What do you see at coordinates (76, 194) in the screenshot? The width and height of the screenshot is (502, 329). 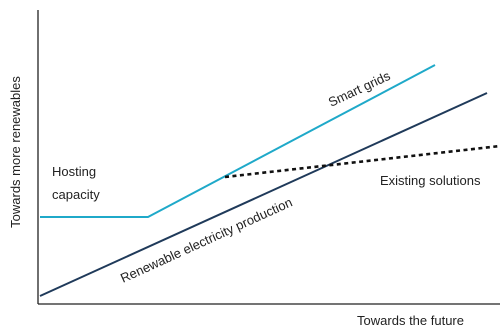 I see `hosting-capacity-label-line2: capacity` at bounding box center [76, 194].